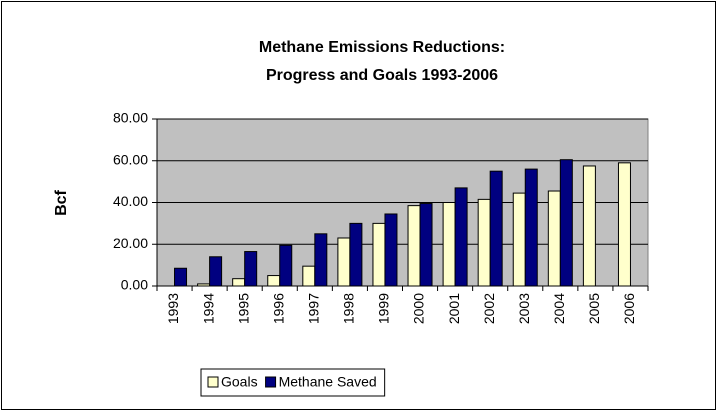 Image resolution: width=718 pixels, height=412 pixels. I want to click on x-tick-label: 2003, so click(524, 308).